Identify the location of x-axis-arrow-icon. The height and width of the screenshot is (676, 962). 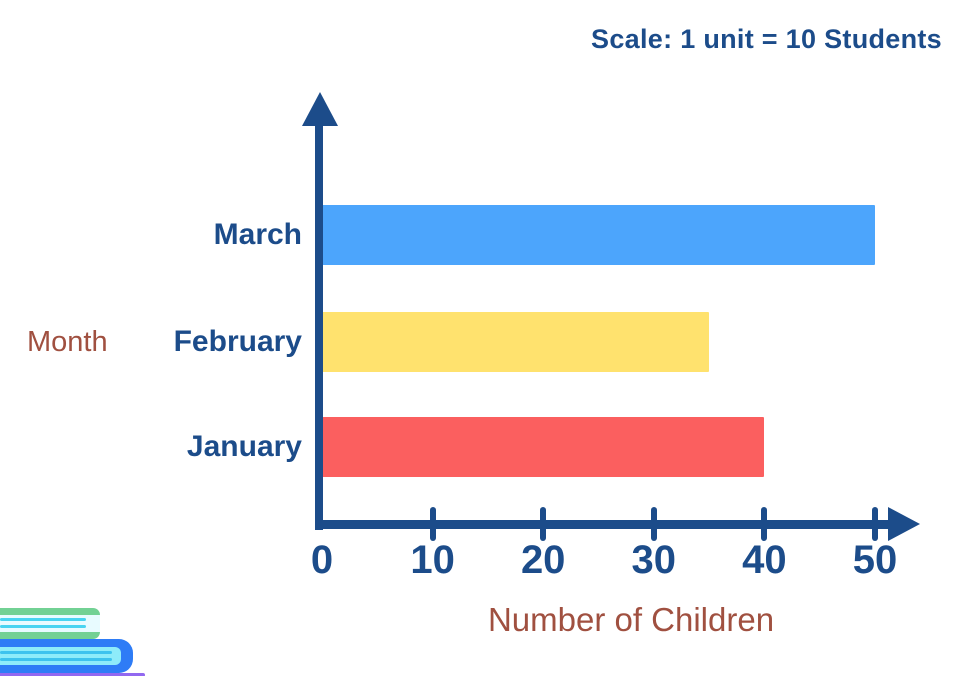
(904, 524).